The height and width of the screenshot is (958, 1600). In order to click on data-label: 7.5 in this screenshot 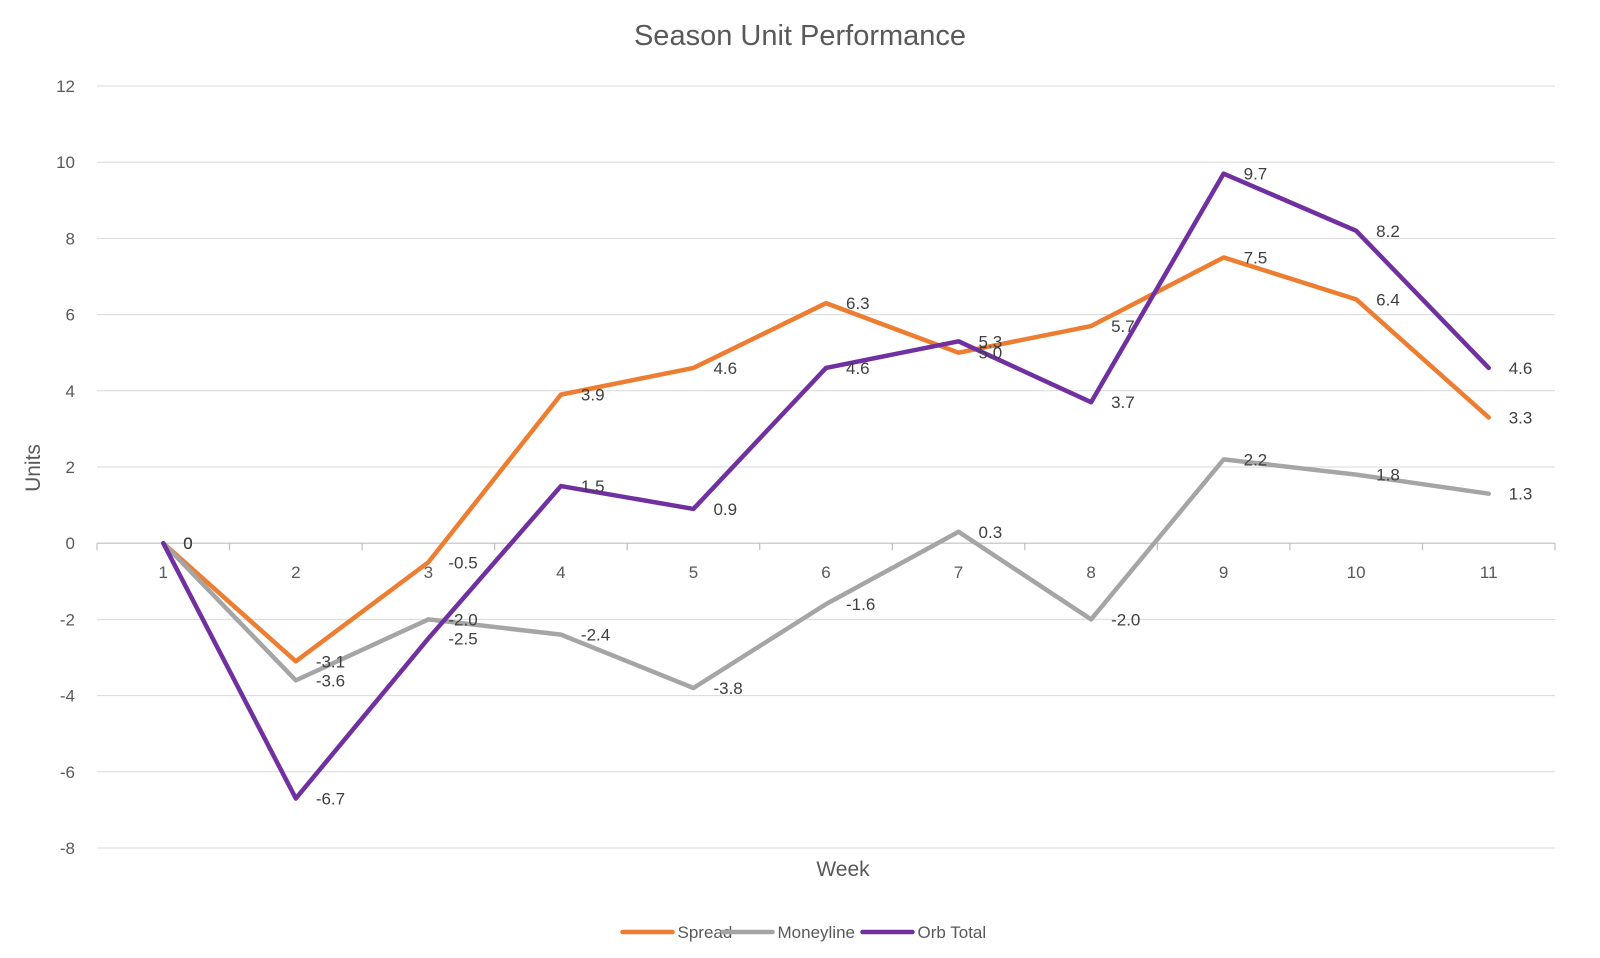, I will do `click(1256, 257)`.